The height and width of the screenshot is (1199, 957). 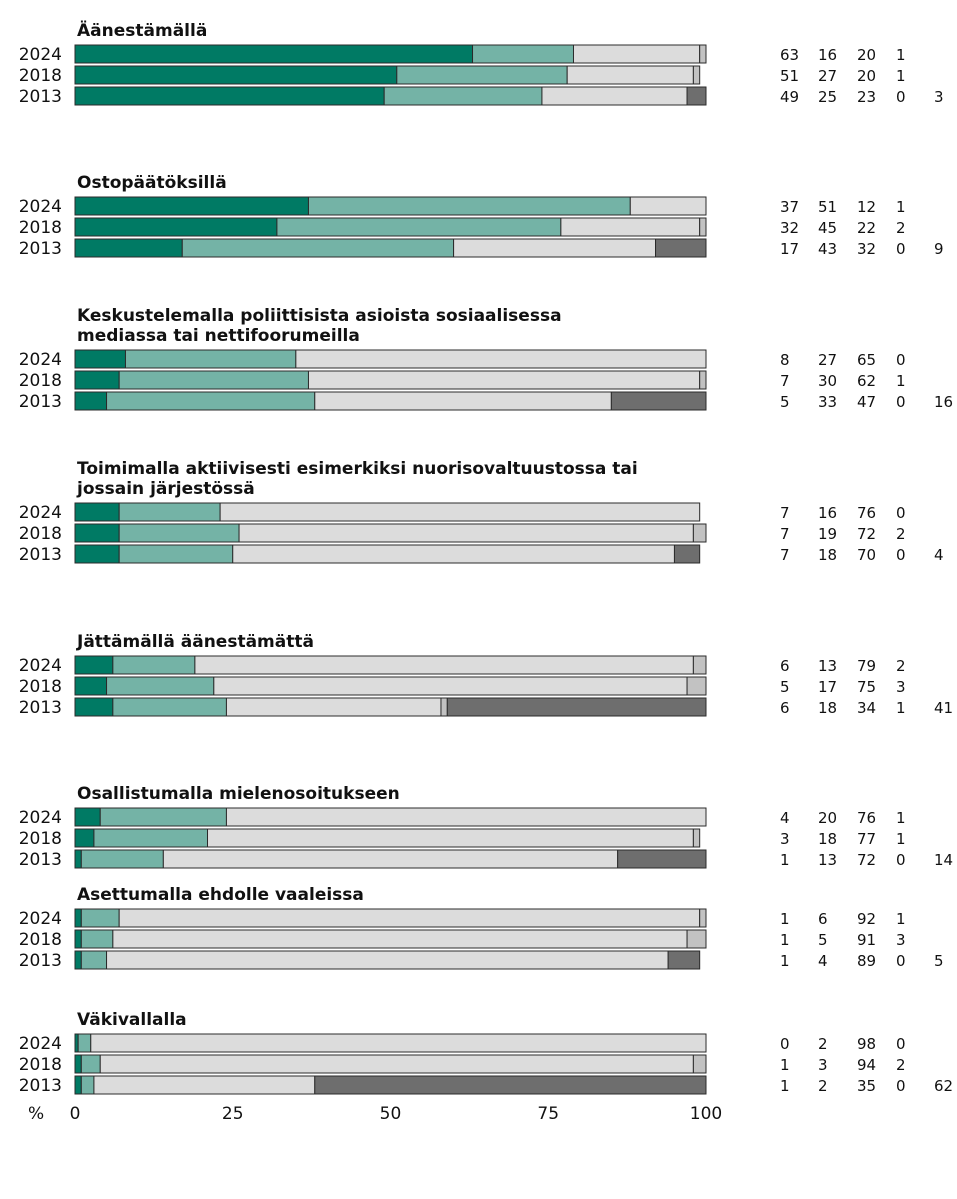 I want to click on value-label: 51, so click(x=789, y=76).